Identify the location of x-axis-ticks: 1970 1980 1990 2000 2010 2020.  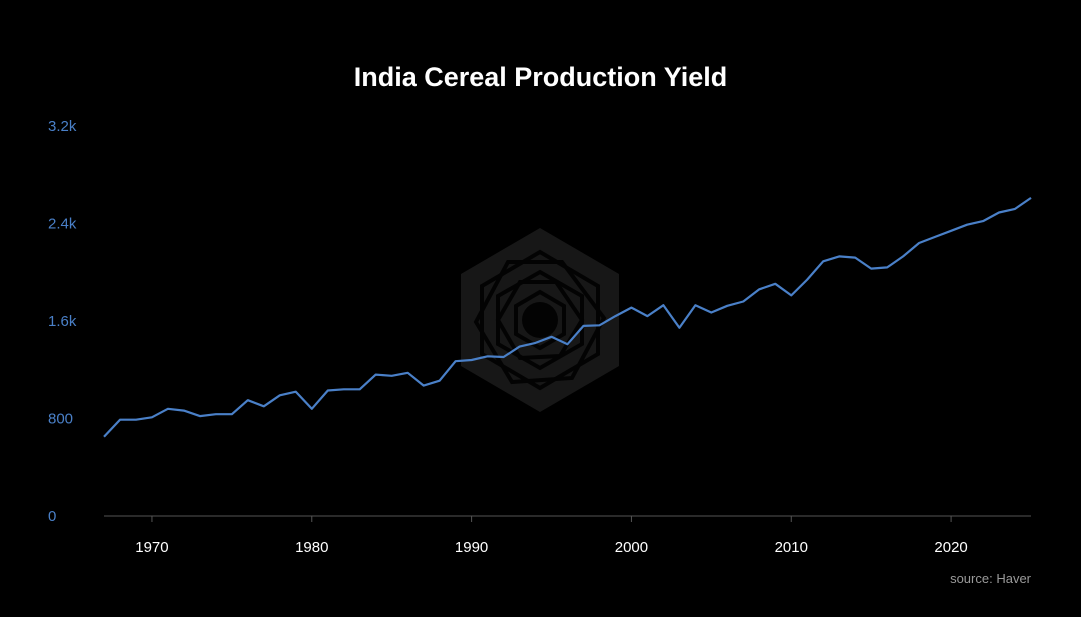
(551, 536).